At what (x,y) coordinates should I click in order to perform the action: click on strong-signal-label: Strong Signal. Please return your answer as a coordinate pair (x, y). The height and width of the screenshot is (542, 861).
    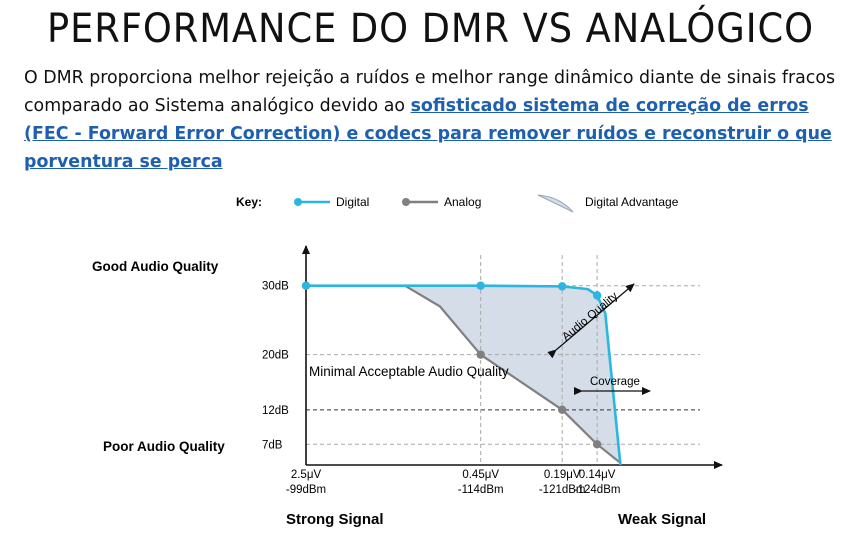
    Looking at the image, I should click on (335, 519).